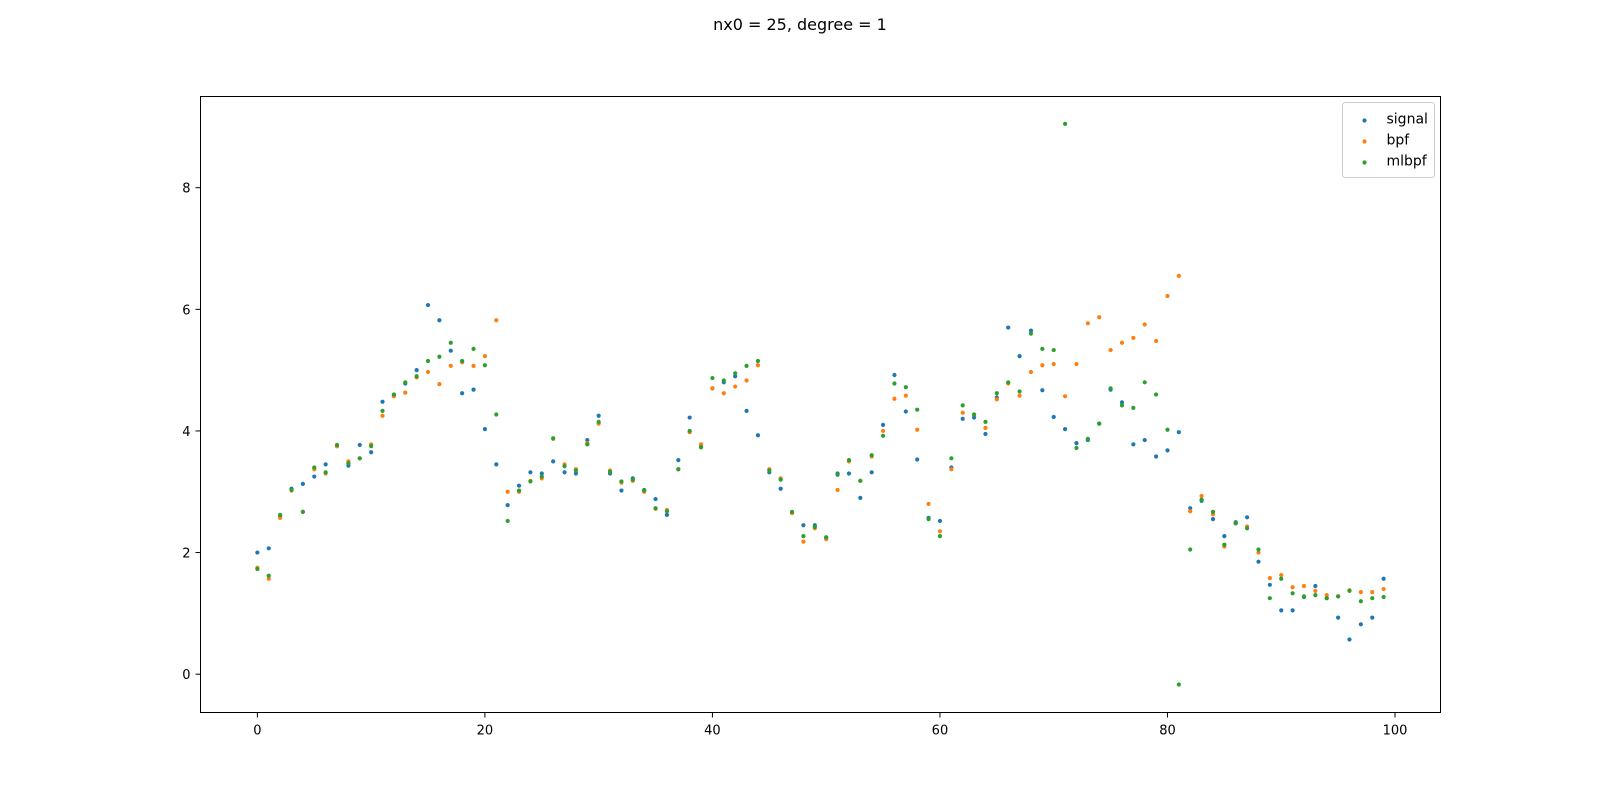  What do you see at coordinates (1407, 120) in the screenshot?
I see `legend-label-signal: signal` at bounding box center [1407, 120].